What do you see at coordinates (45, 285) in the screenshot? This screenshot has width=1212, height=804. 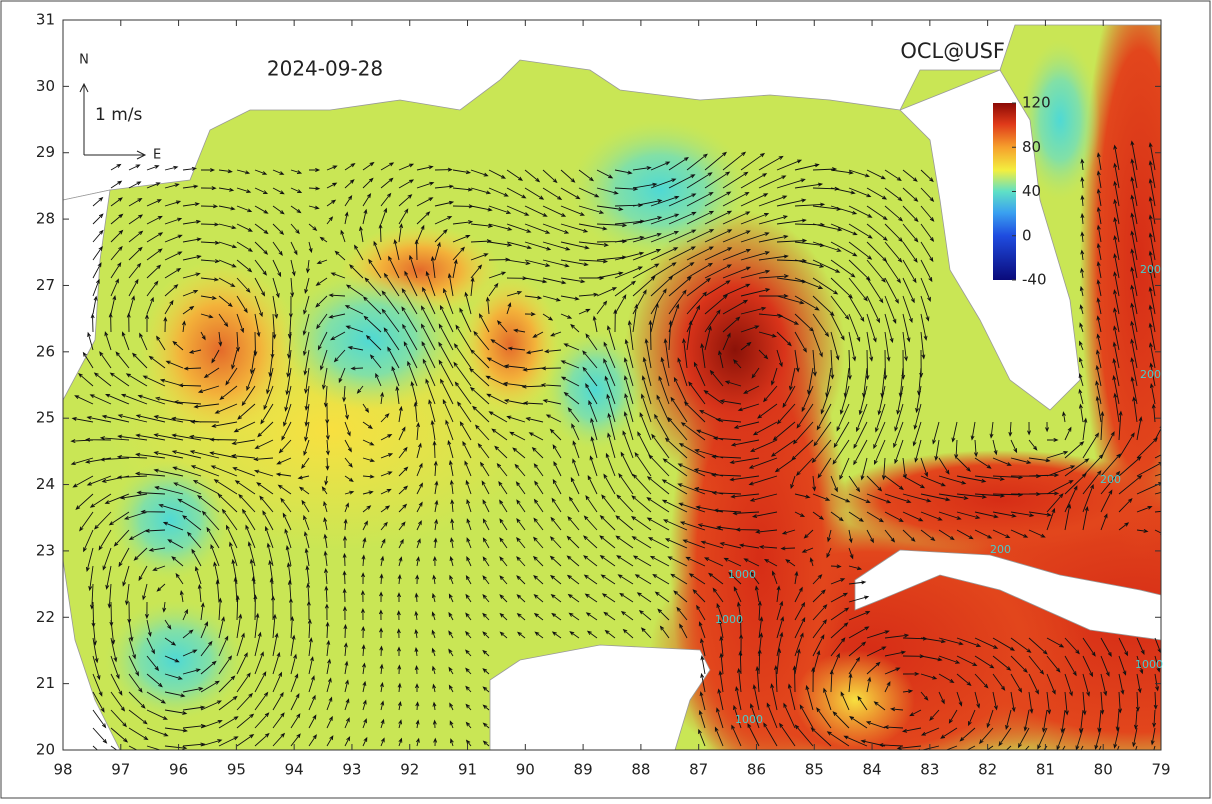 I see `y-tick-label: 27` at bounding box center [45, 285].